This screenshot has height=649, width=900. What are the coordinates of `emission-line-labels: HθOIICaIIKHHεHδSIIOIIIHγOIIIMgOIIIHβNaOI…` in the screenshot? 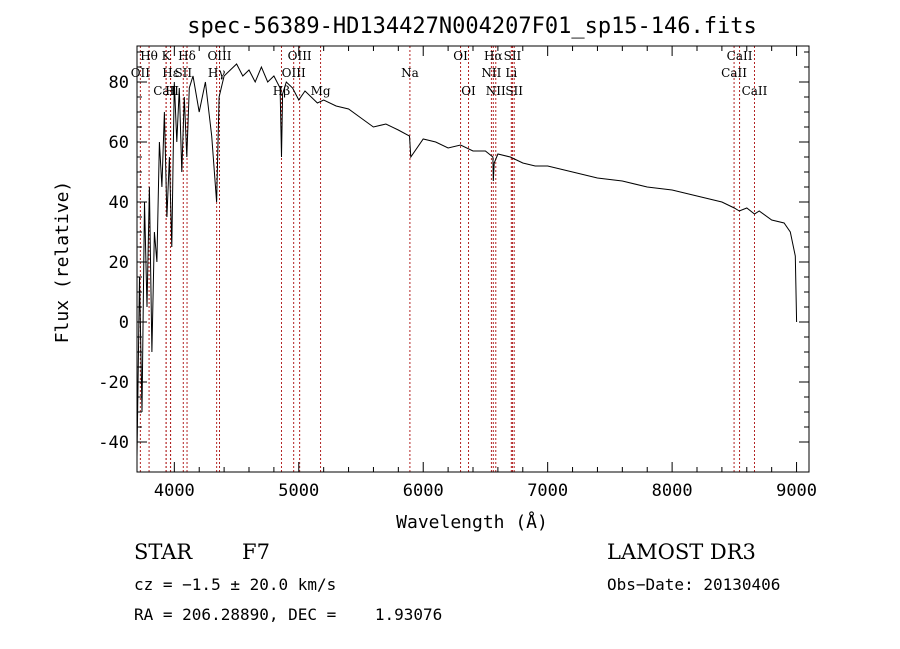 It's located at (449, 73).